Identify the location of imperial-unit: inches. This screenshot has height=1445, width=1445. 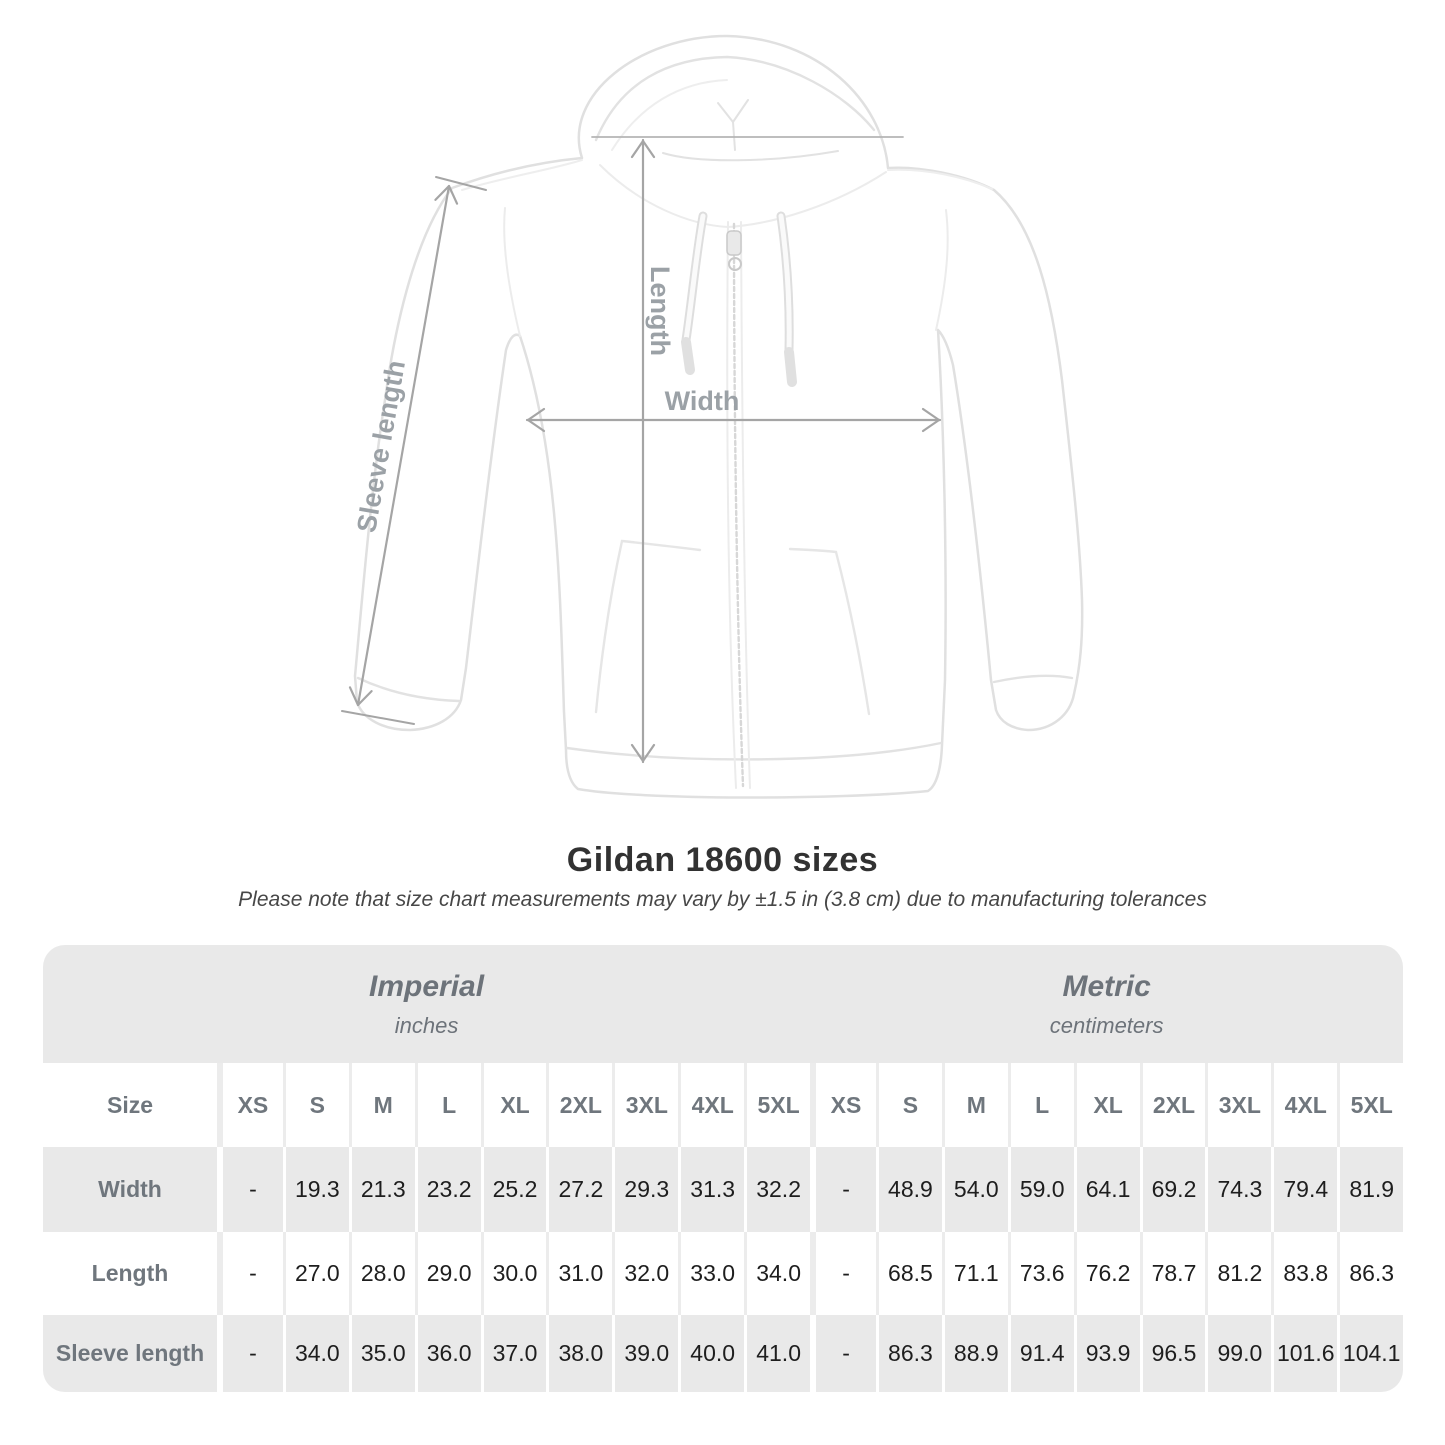
(426, 1025).